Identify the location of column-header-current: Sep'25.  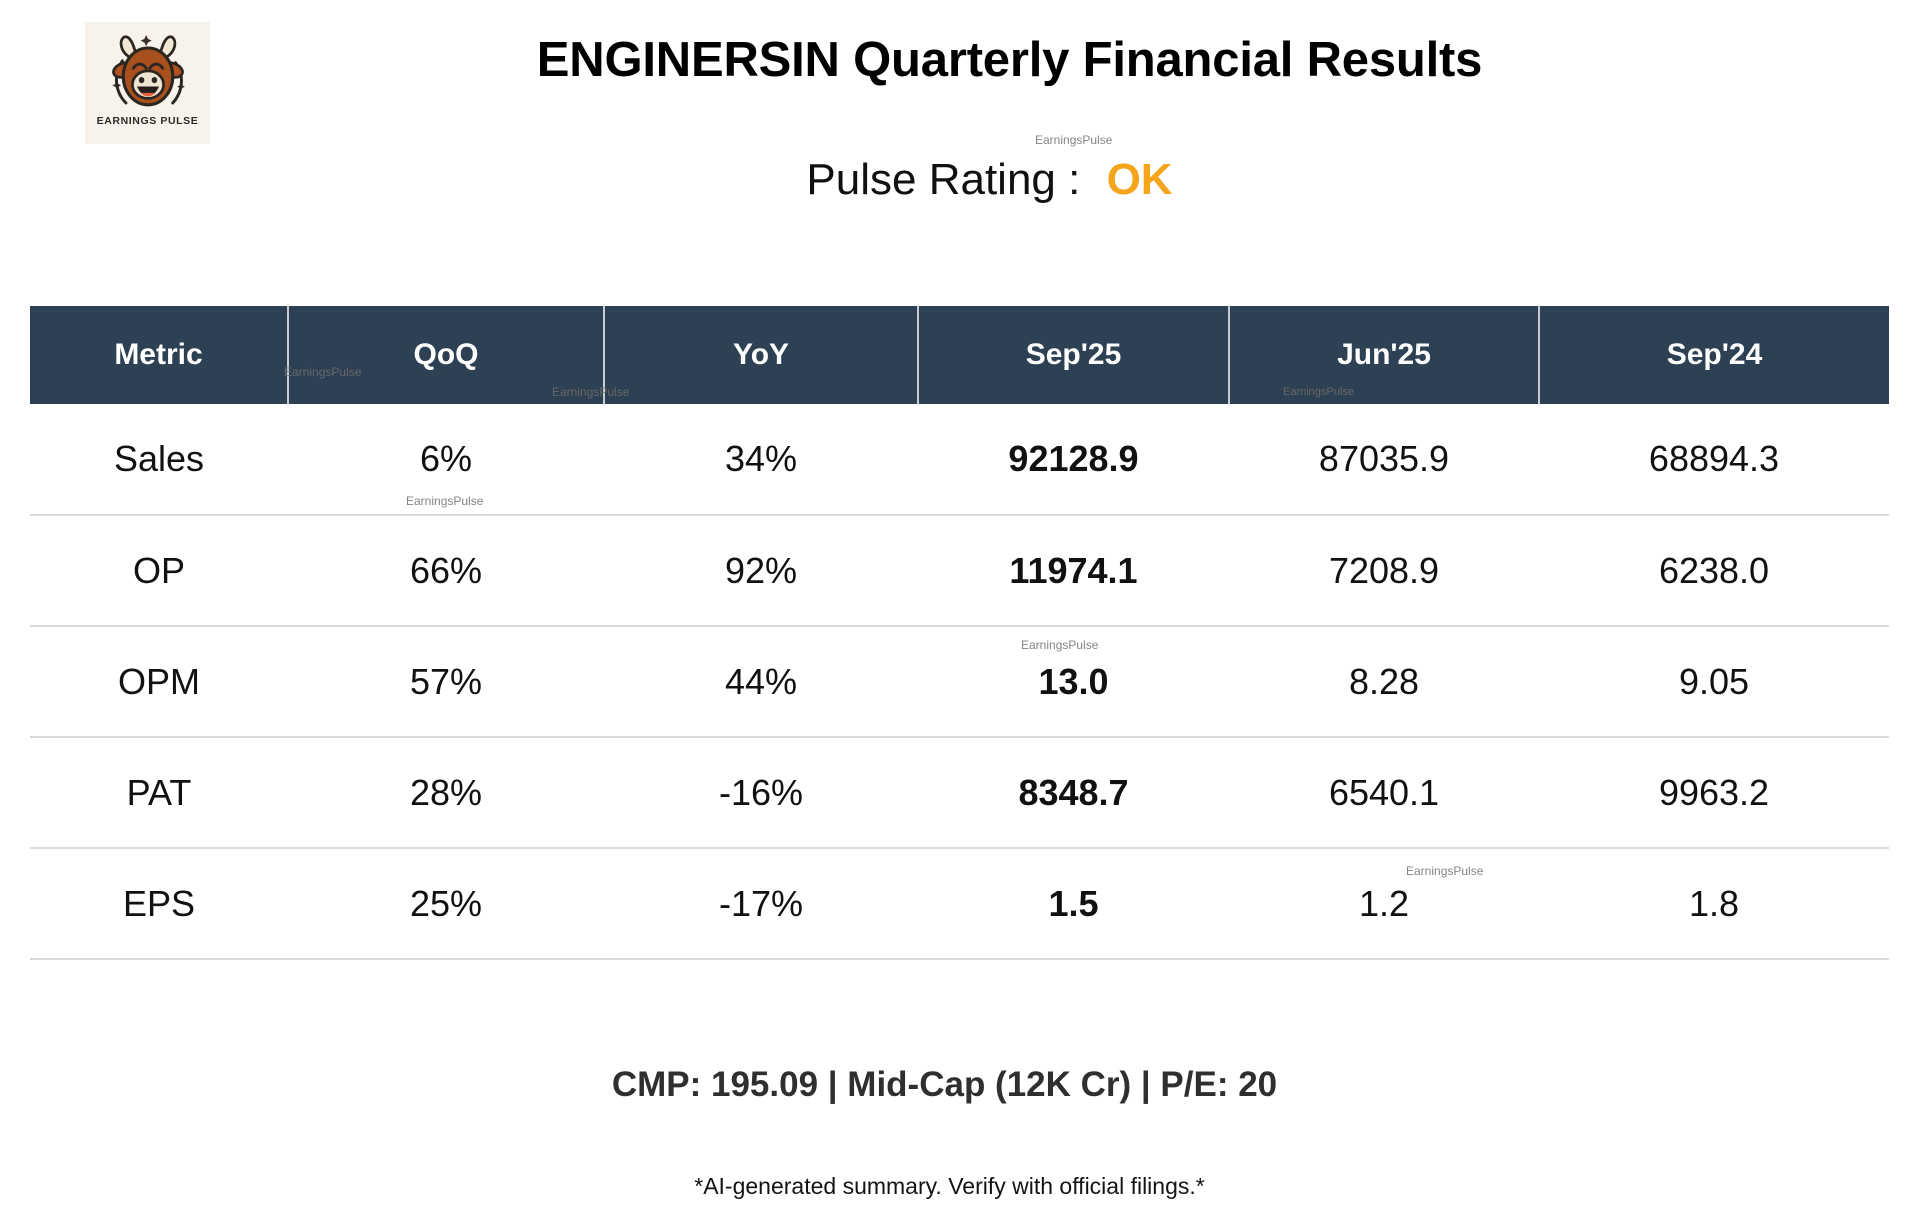
(1074, 355).